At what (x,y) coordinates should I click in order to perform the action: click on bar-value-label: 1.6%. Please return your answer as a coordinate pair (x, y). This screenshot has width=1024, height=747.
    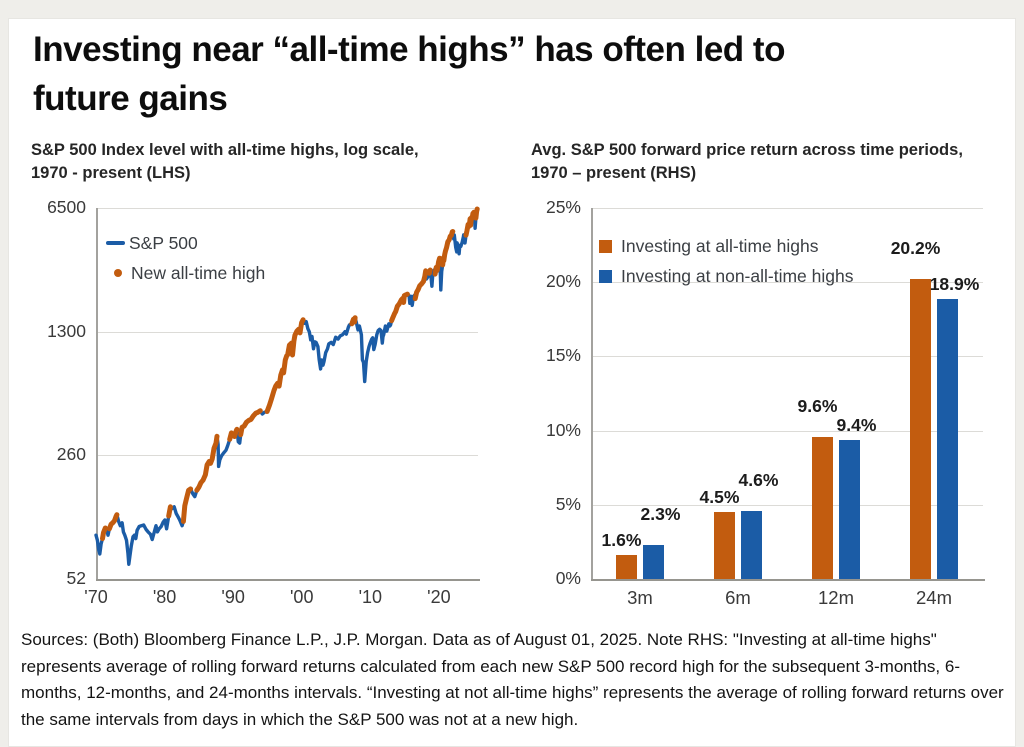
    Looking at the image, I should click on (621, 540).